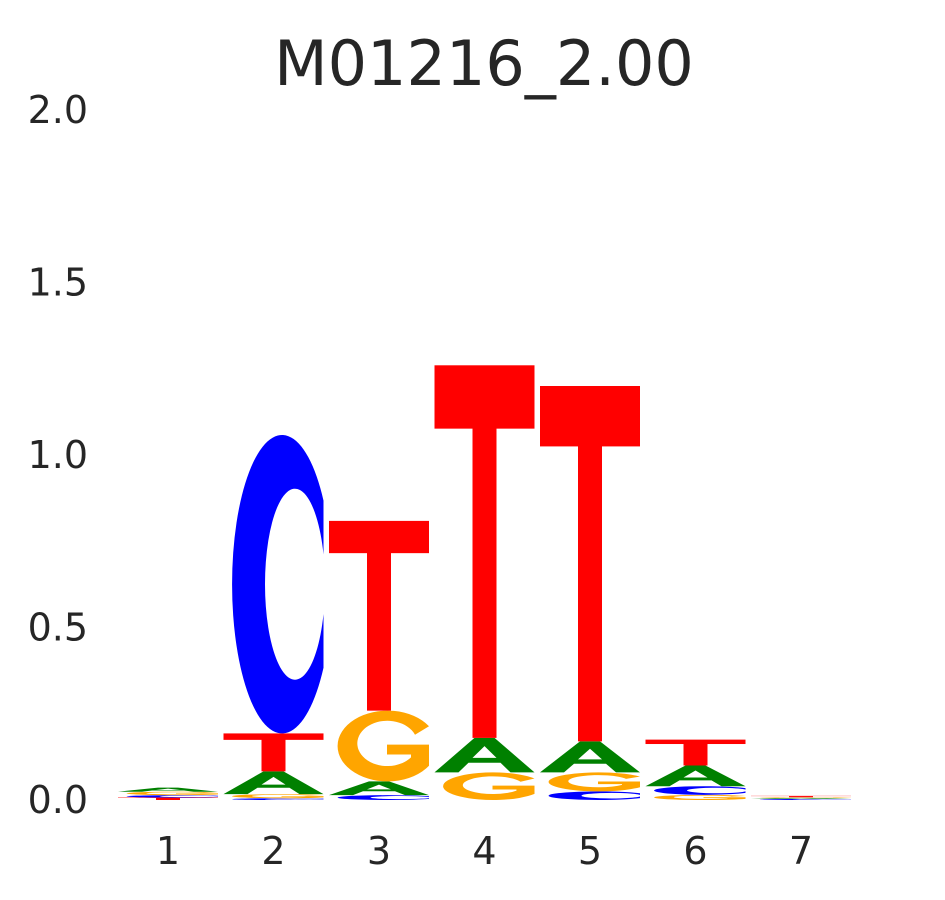  What do you see at coordinates (379, 851) in the screenshot?
I see `x-tick-label: 3` at bounding box center [379, 851].